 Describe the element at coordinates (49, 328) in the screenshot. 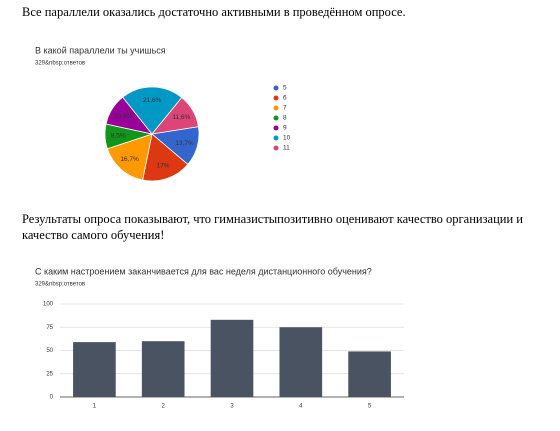

I see `y-tick-label: 75` at that location.